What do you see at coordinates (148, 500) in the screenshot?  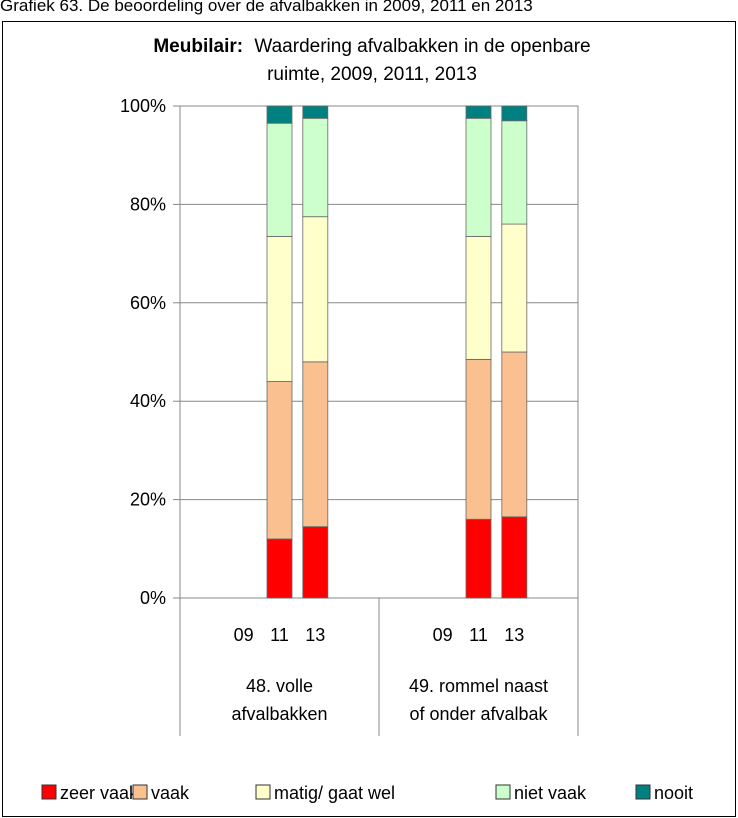 I see `y-tick-label: 20%` at bounding box center [148, 500].